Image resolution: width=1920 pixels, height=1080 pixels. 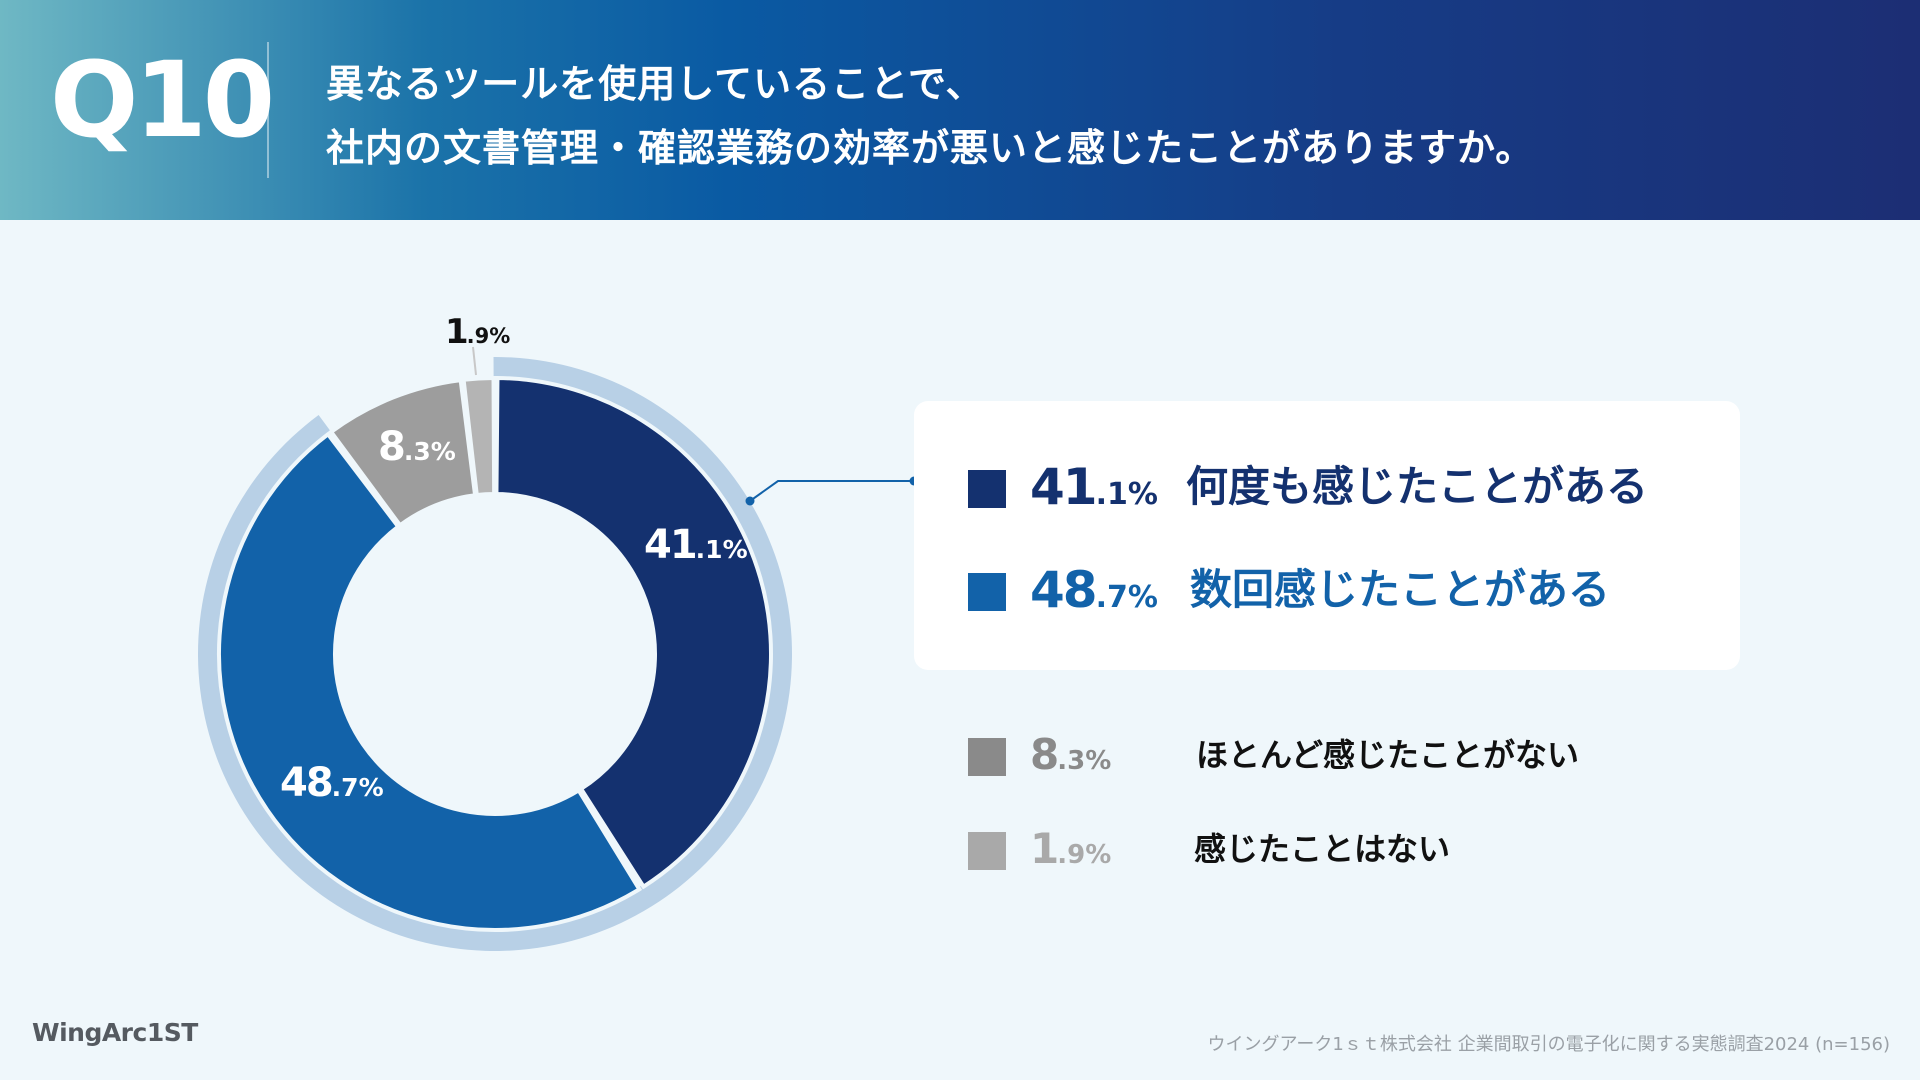 I want to click on legend-highlight-card, so click(x=1327, y=535).